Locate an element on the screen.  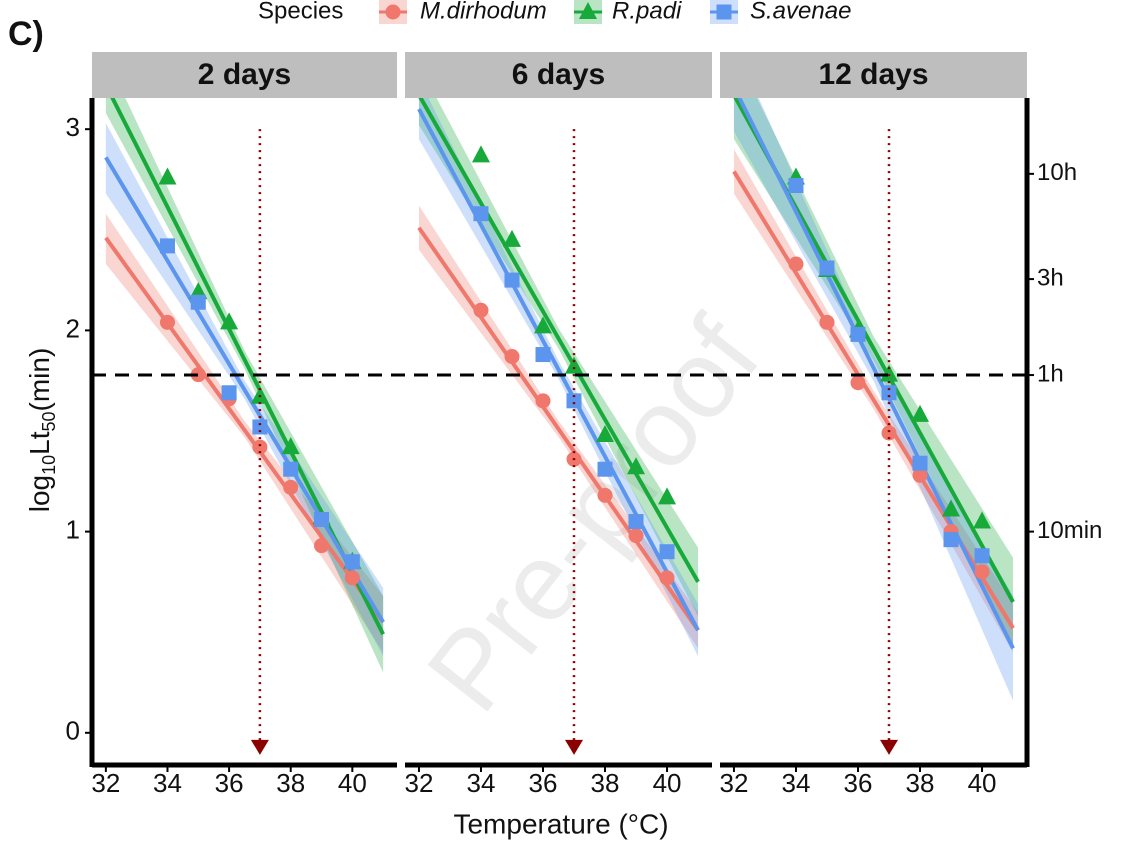
legend-label: S.avenae is located at coordinates (800, 12).